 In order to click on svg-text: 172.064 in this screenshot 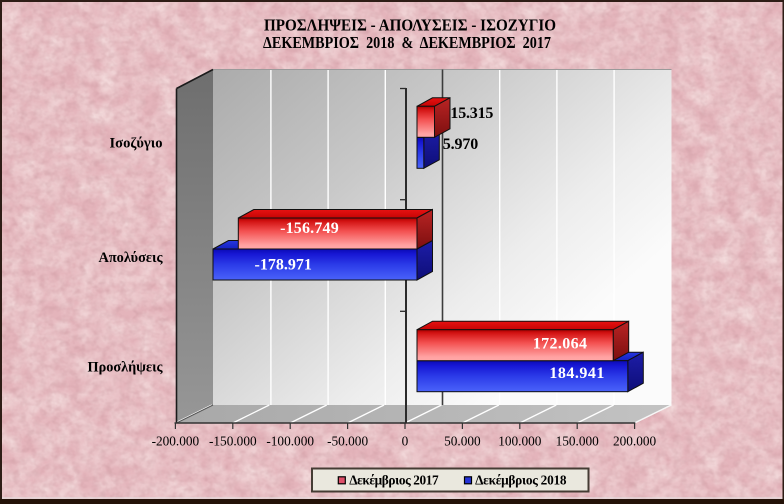, I will do `click(560, 344)`.